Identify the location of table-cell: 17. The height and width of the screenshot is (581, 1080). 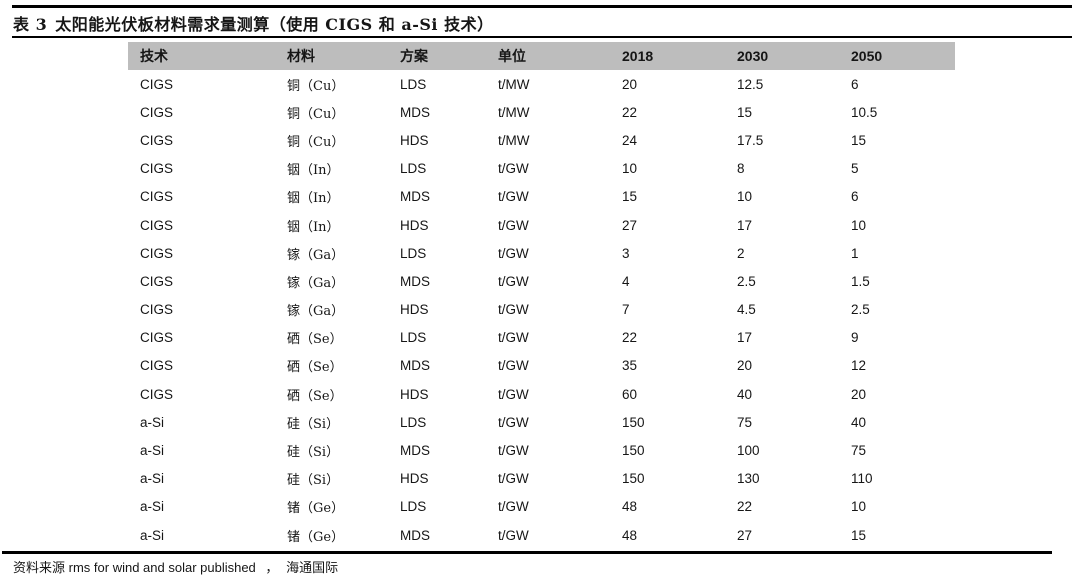
(745, 225).